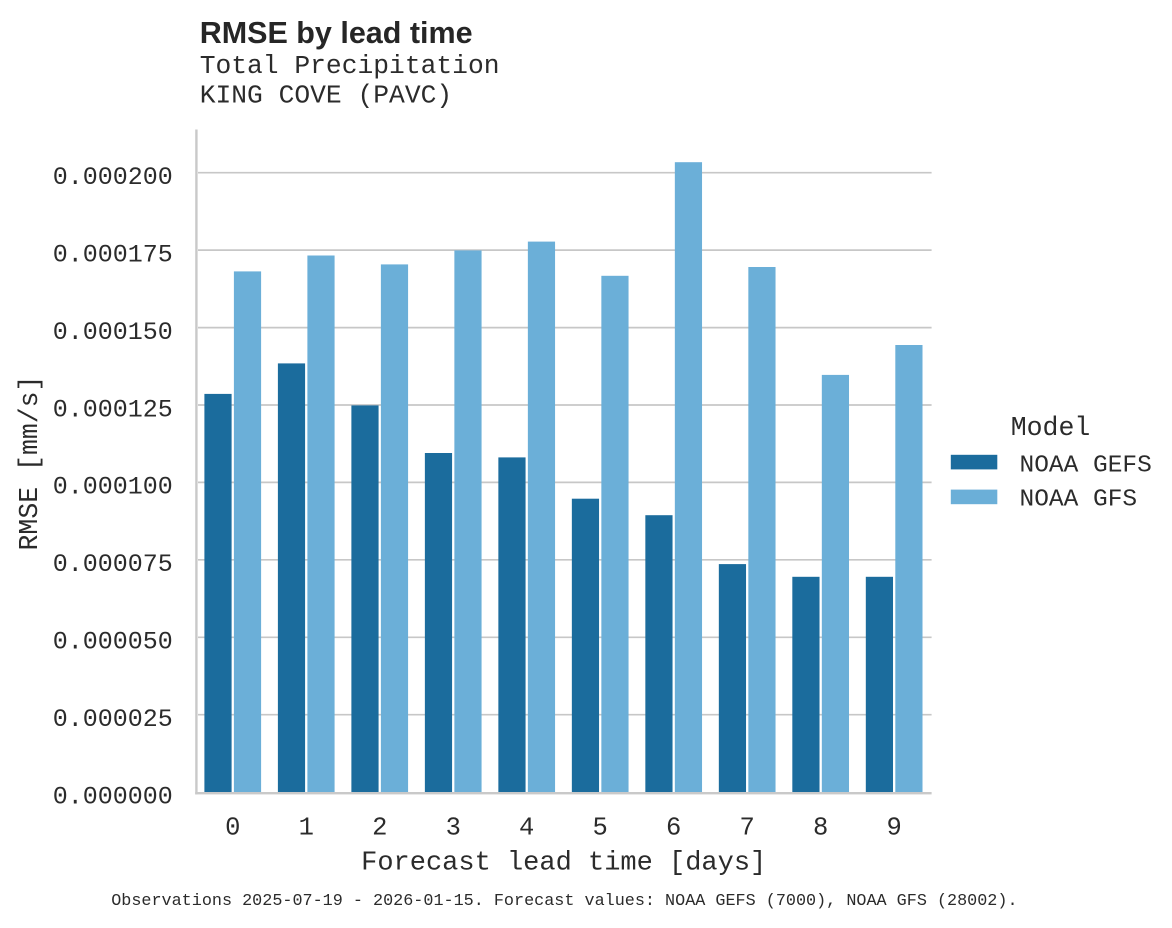  I want to click on svg-text: NOAA GEFS, so click(1086, 466).